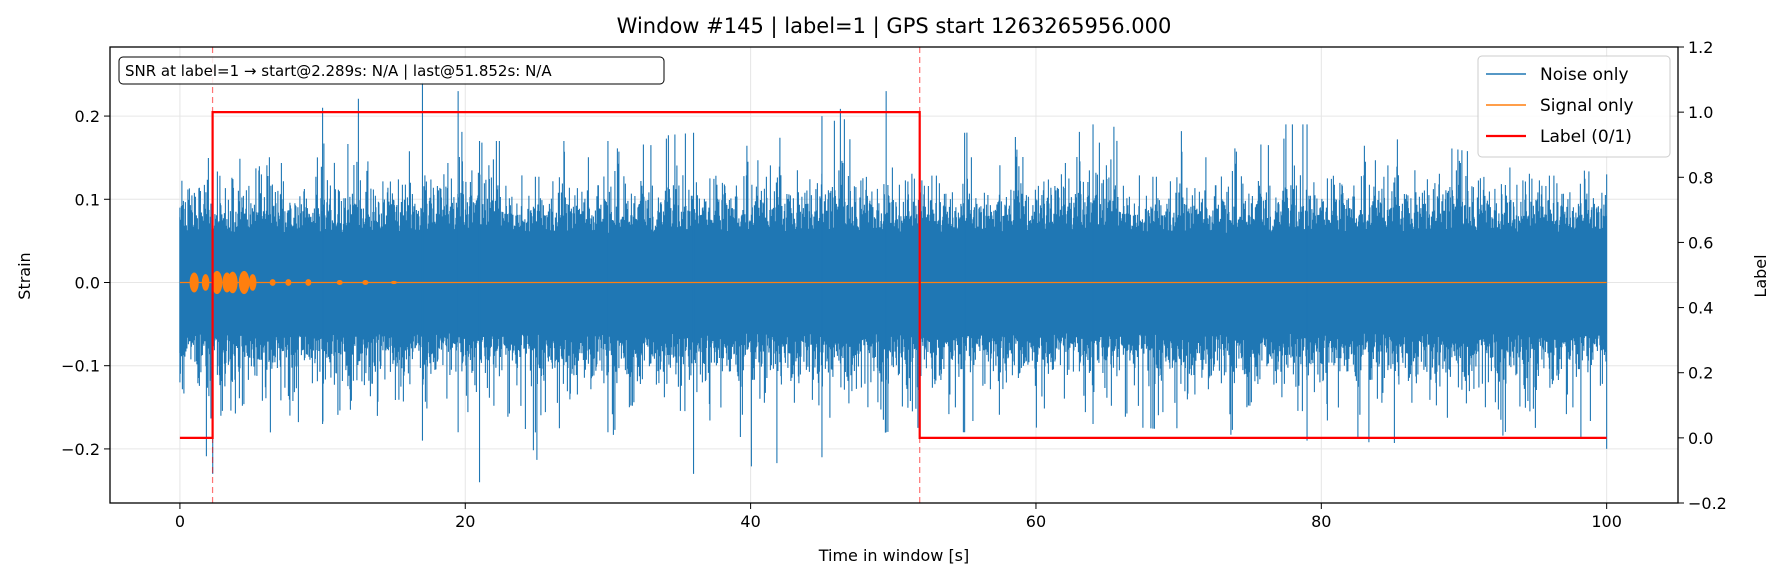 The image size is (1783, 581). Describe the element at coordinates (1700, 112) in the screenshot. I see `y2-tick-label-6: 1.0` at that location.